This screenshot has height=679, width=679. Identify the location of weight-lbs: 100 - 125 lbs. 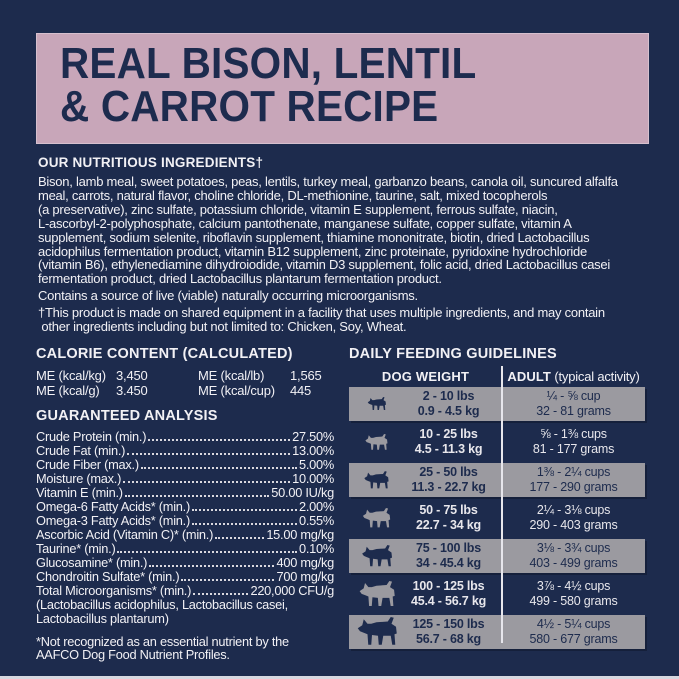
(448, 586).